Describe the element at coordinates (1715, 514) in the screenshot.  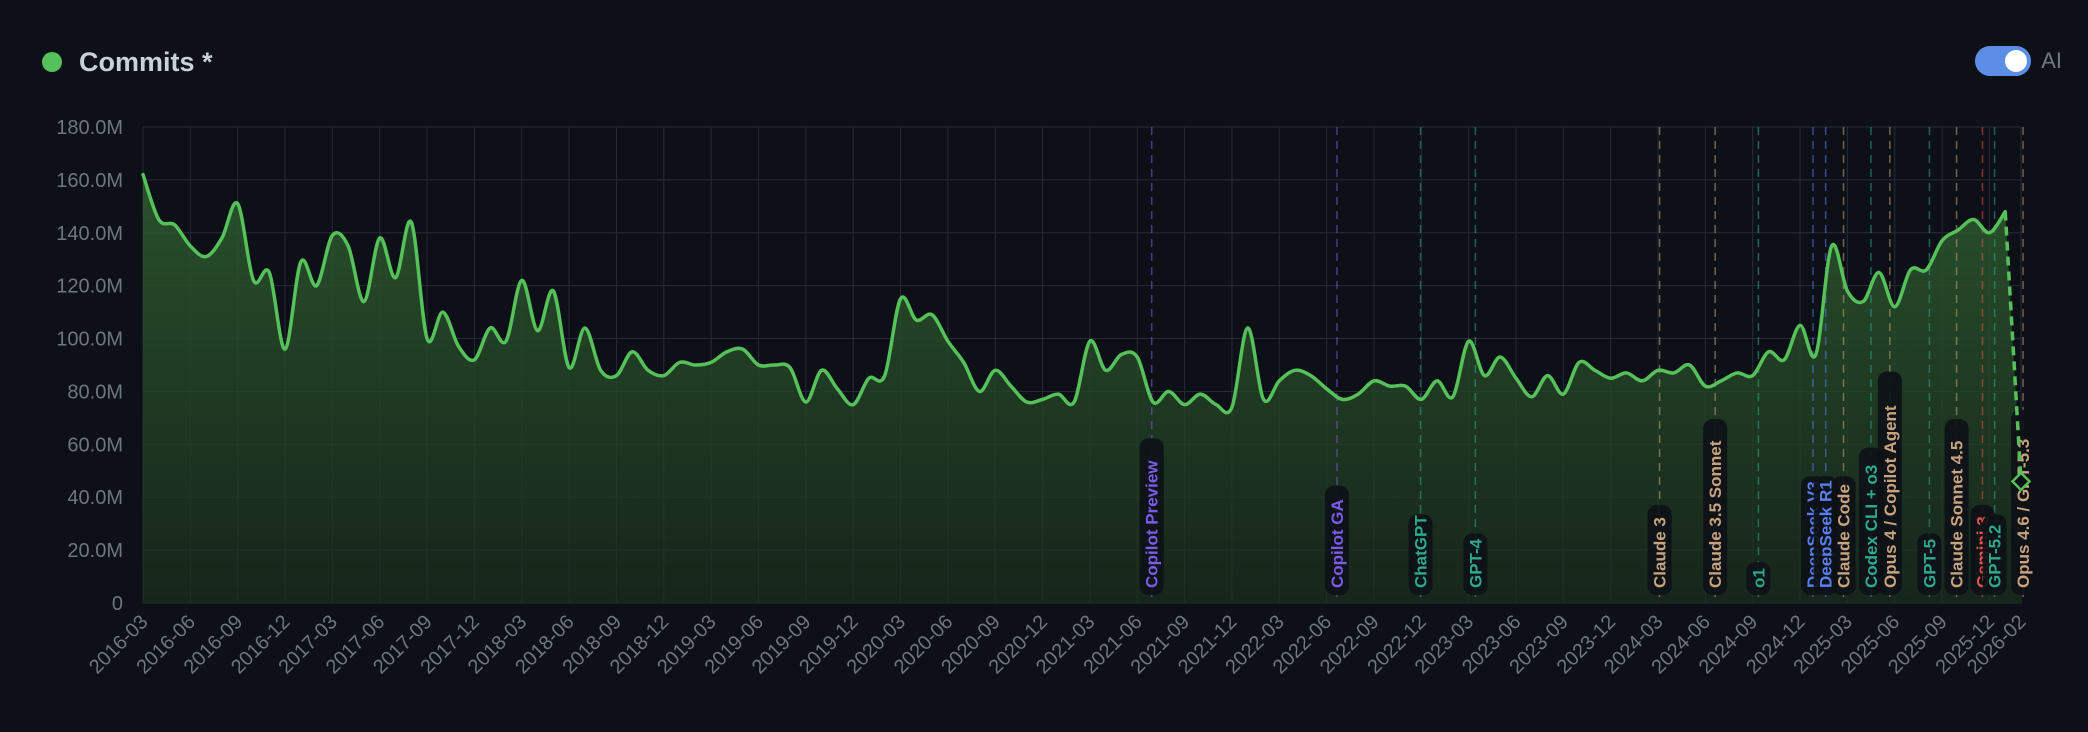
I see `annotation-label: Claude 3.5 Sonnet` at that location.